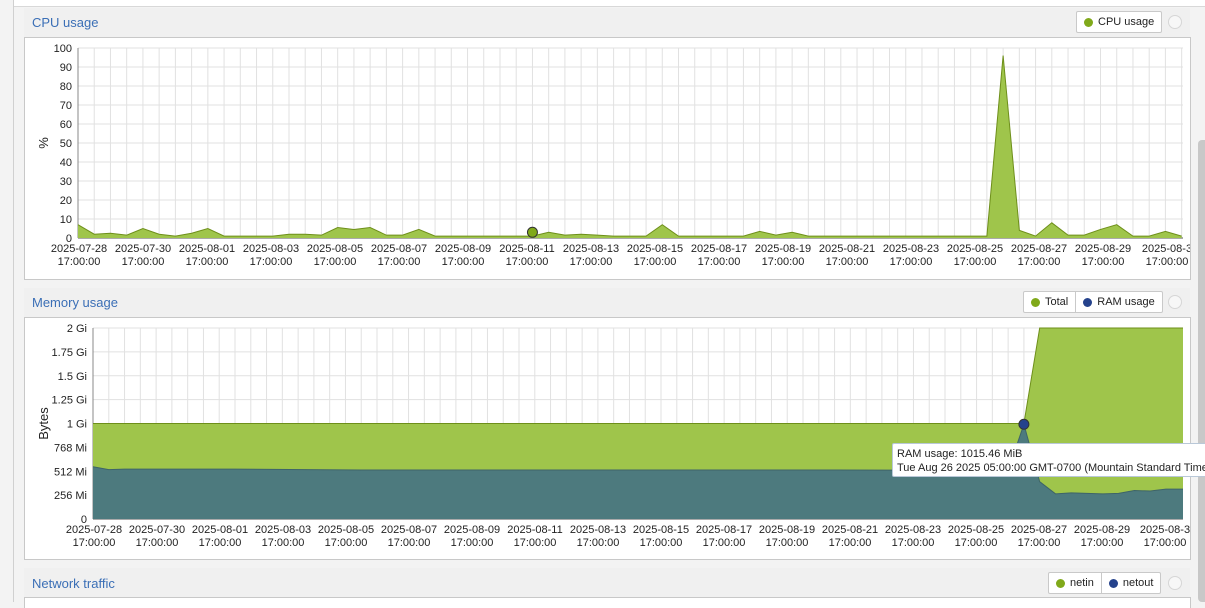 The height and width of the screenshot is (608, 1205). Describe the element at coordinates (1035, 302) in the screenshot. I see `total-dot-icon` at that location.